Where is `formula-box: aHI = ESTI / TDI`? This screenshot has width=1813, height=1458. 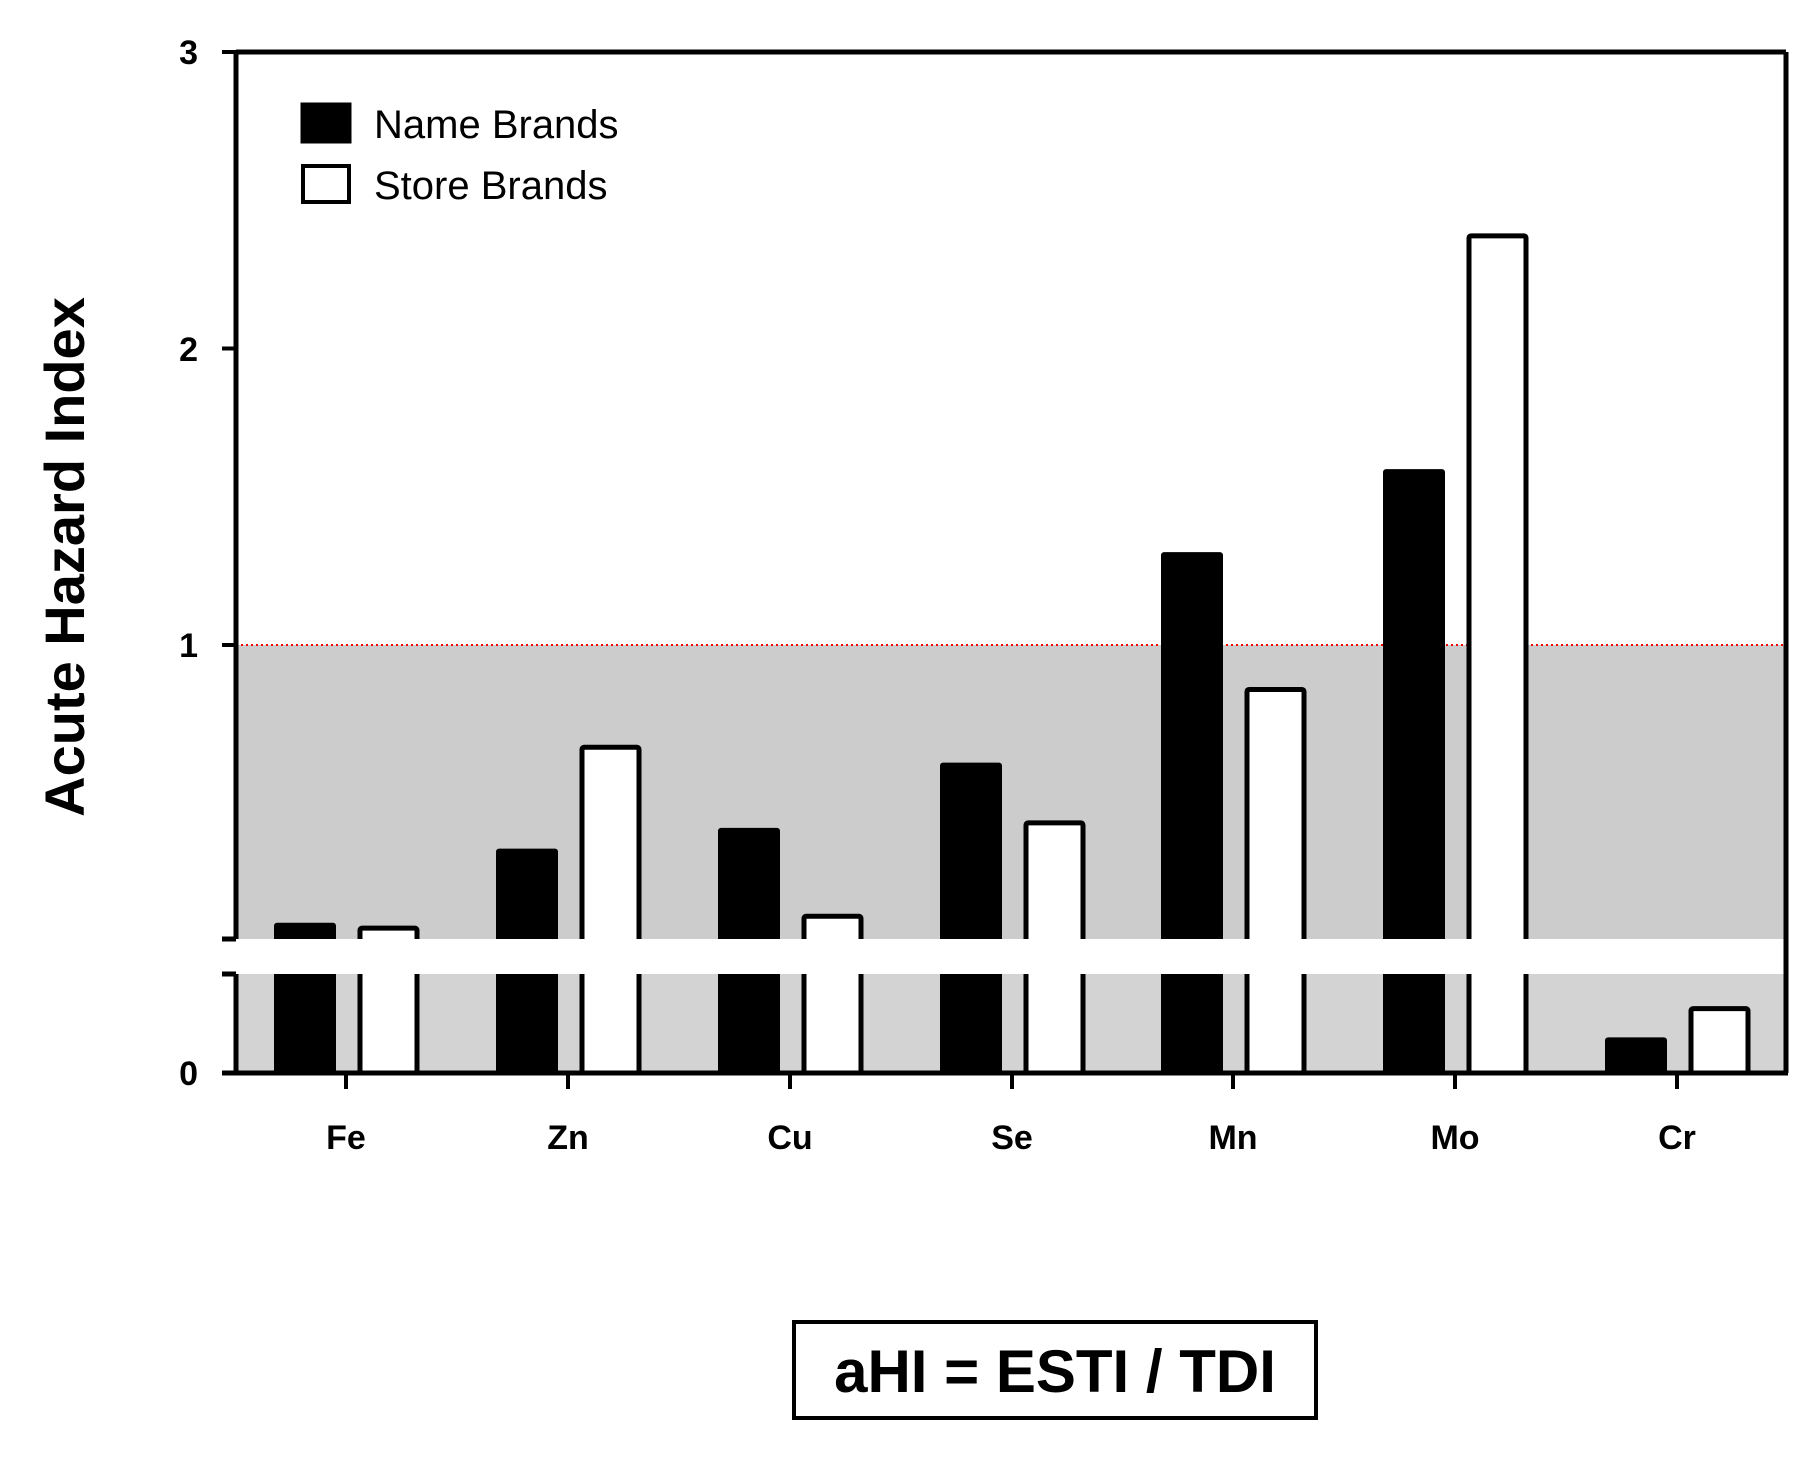
formula-box: aHI = ESTI / TDI is located at coordinates (1055, 1370).